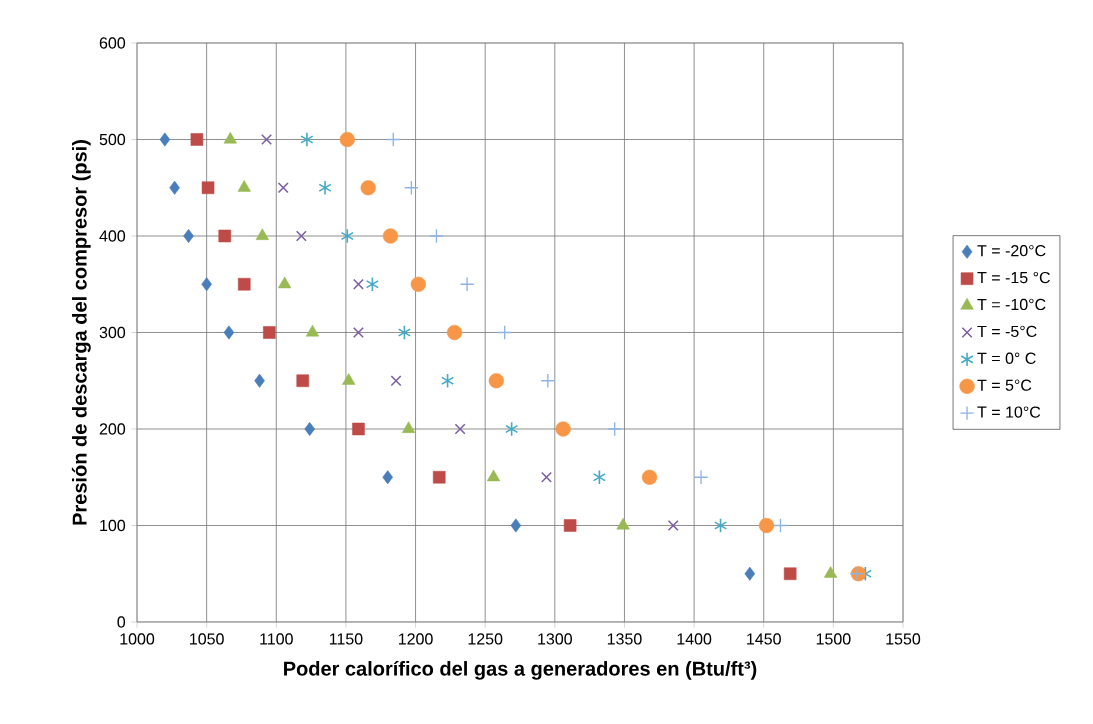 This screenshot has width=1093, height=724. Describe the element at coordinates (1013, 277) in the screenshot. I see `legend-label: T = -15 °C` at that location.